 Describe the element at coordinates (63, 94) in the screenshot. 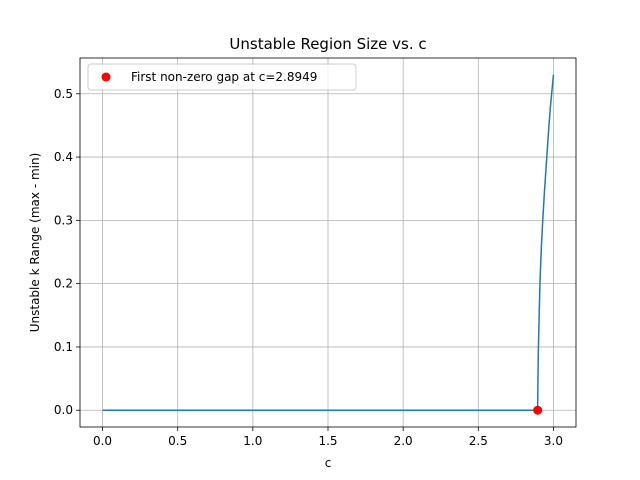

I see `y-tick-label: 0.5` at that location.